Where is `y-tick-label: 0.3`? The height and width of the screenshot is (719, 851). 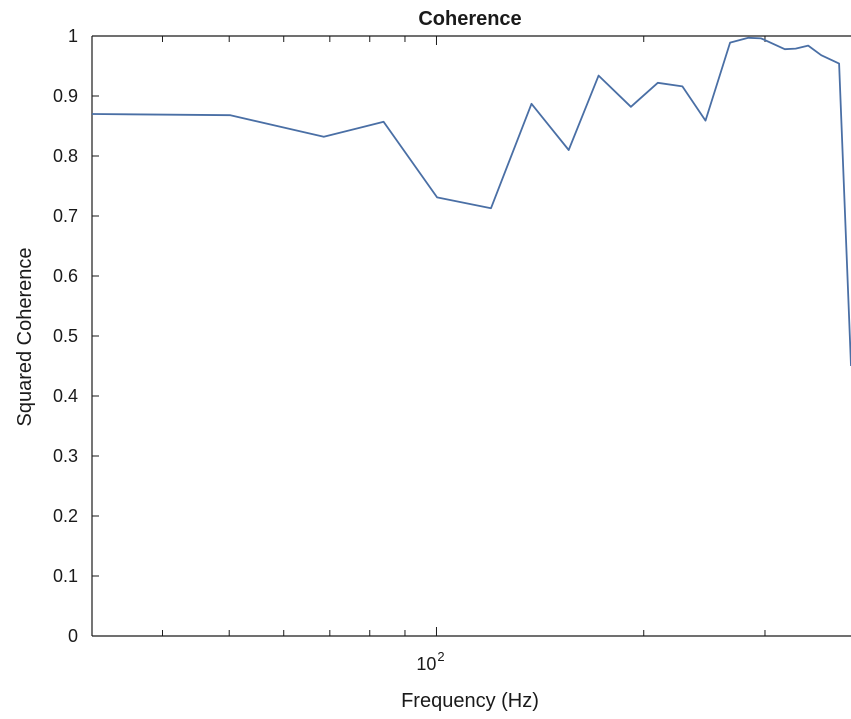
y-tick-label: 0.3 is located at coordinates (65, 456).